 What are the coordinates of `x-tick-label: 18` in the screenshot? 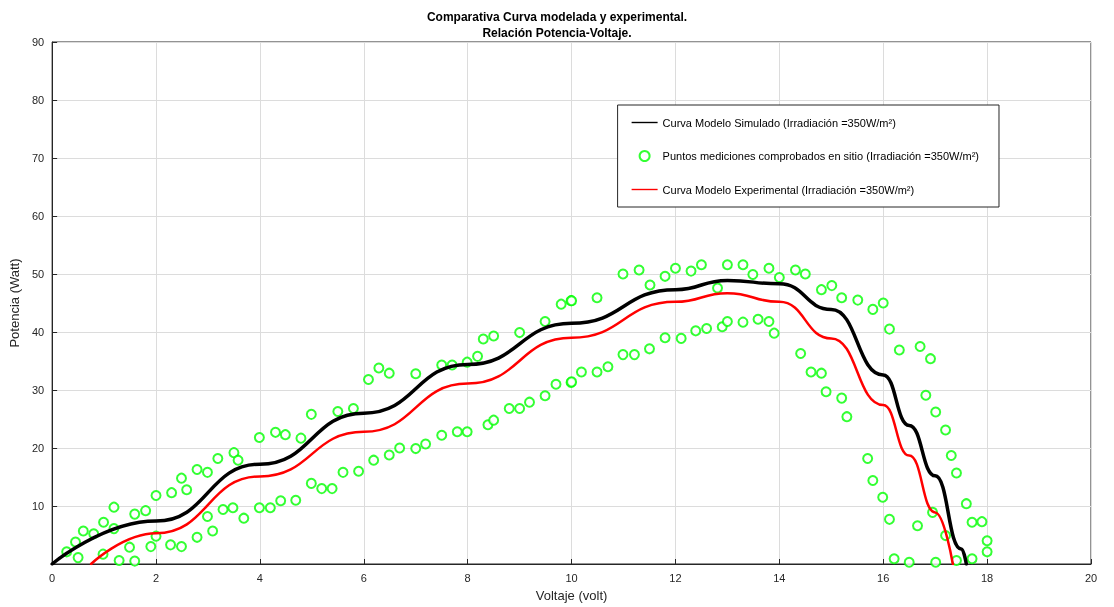 It's located at (987, 577).